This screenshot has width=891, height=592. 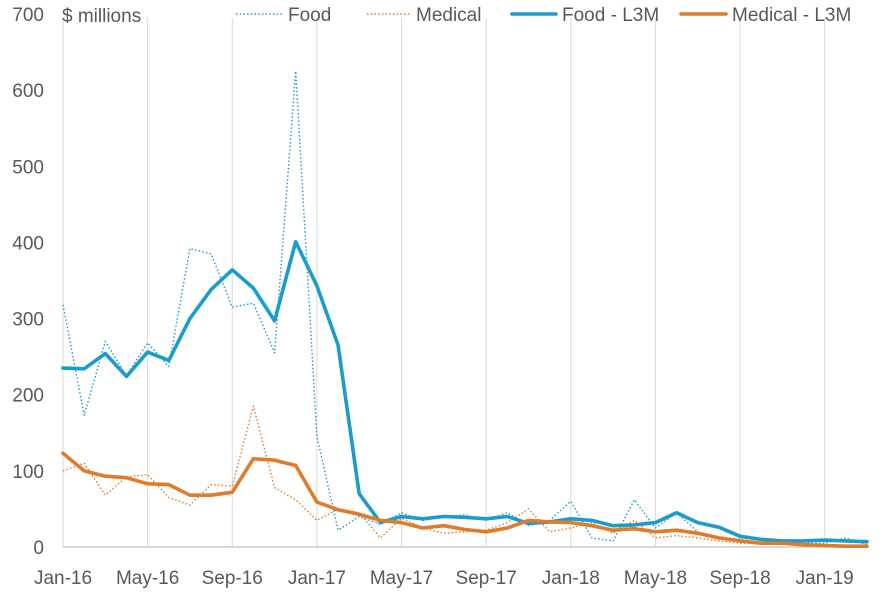 I want to click on y-tick-label: 100, so click(x=28, y=472).